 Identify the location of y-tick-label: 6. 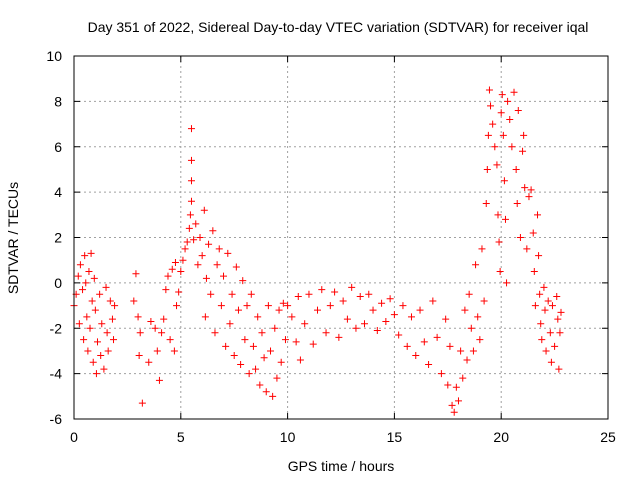
(58, 147).